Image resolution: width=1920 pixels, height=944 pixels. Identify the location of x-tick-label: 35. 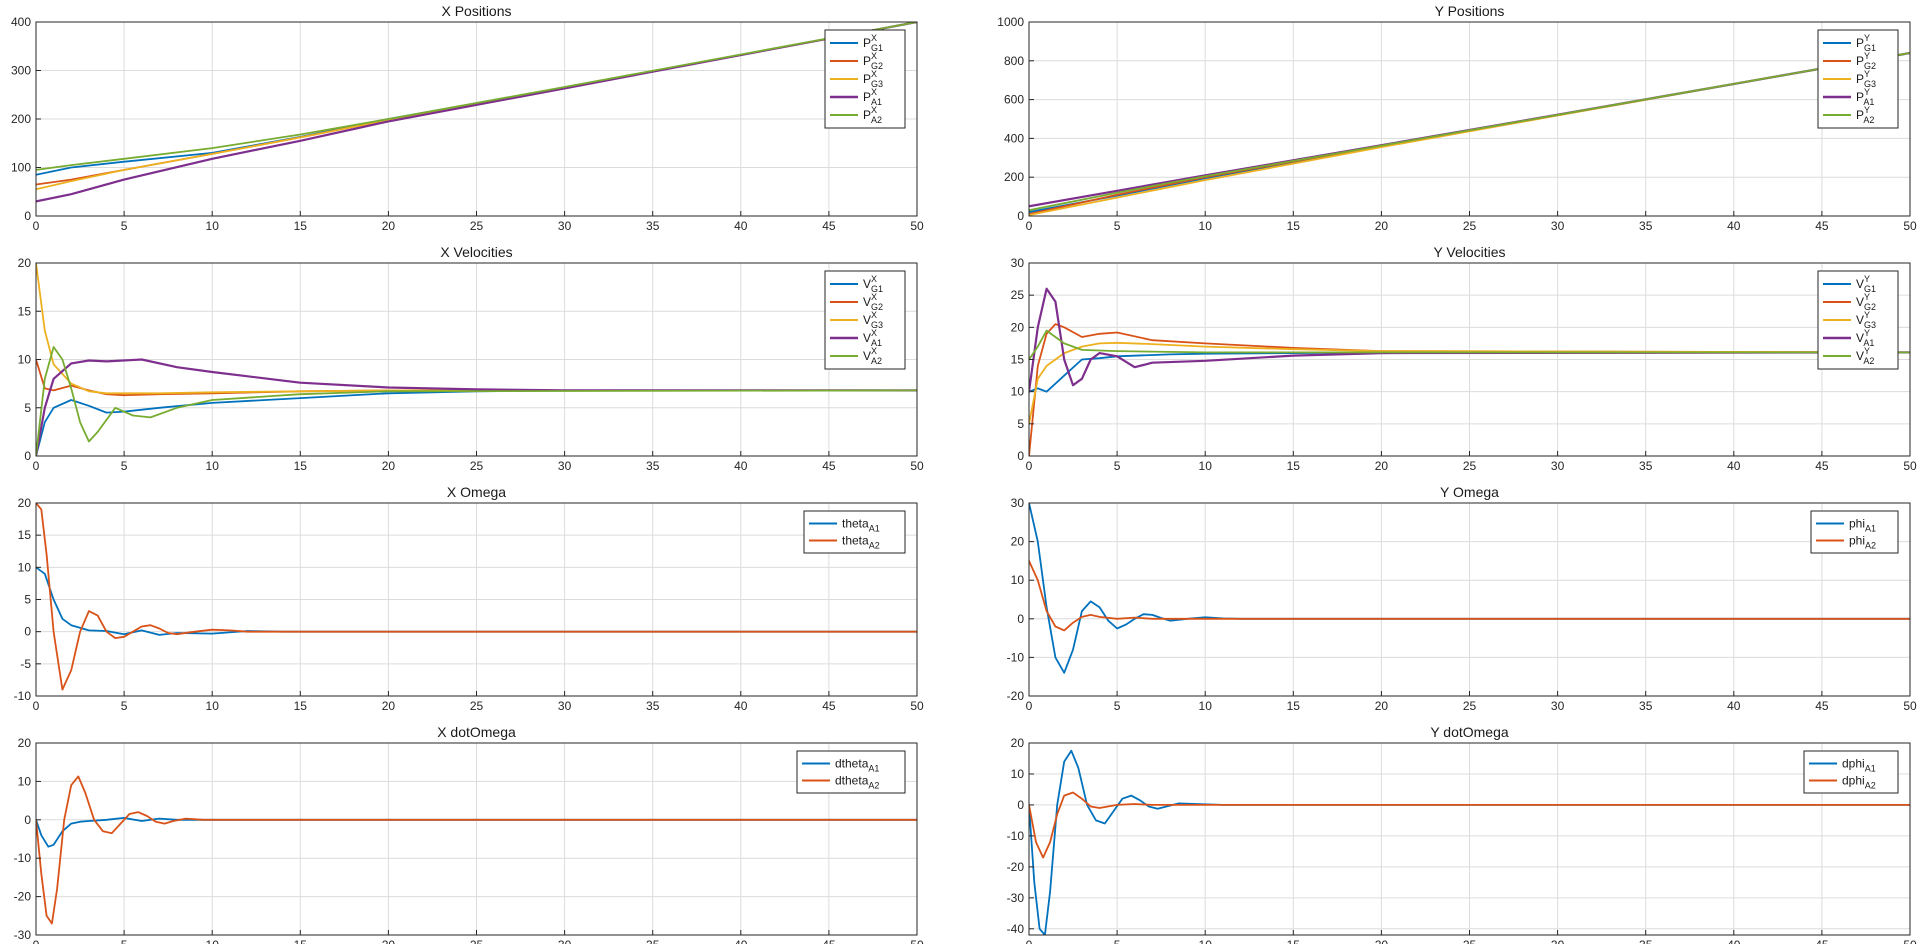
(653, 706).